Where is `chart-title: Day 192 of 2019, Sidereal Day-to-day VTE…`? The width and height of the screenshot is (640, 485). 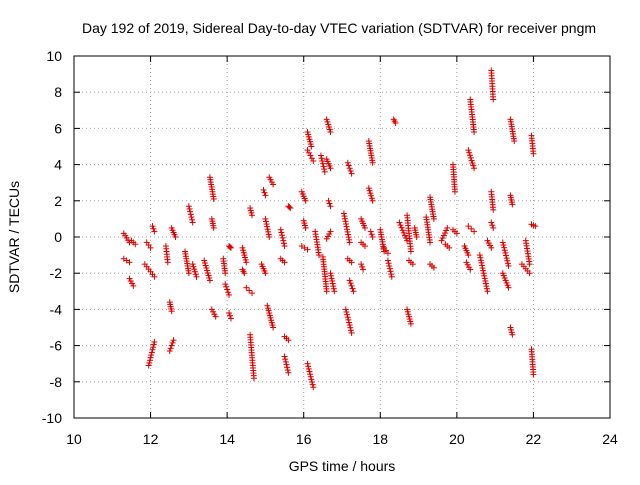 chart-title: Day 192 of 2019, Sidereal Day-to-day VTE… is located at coordinates (339, 28).